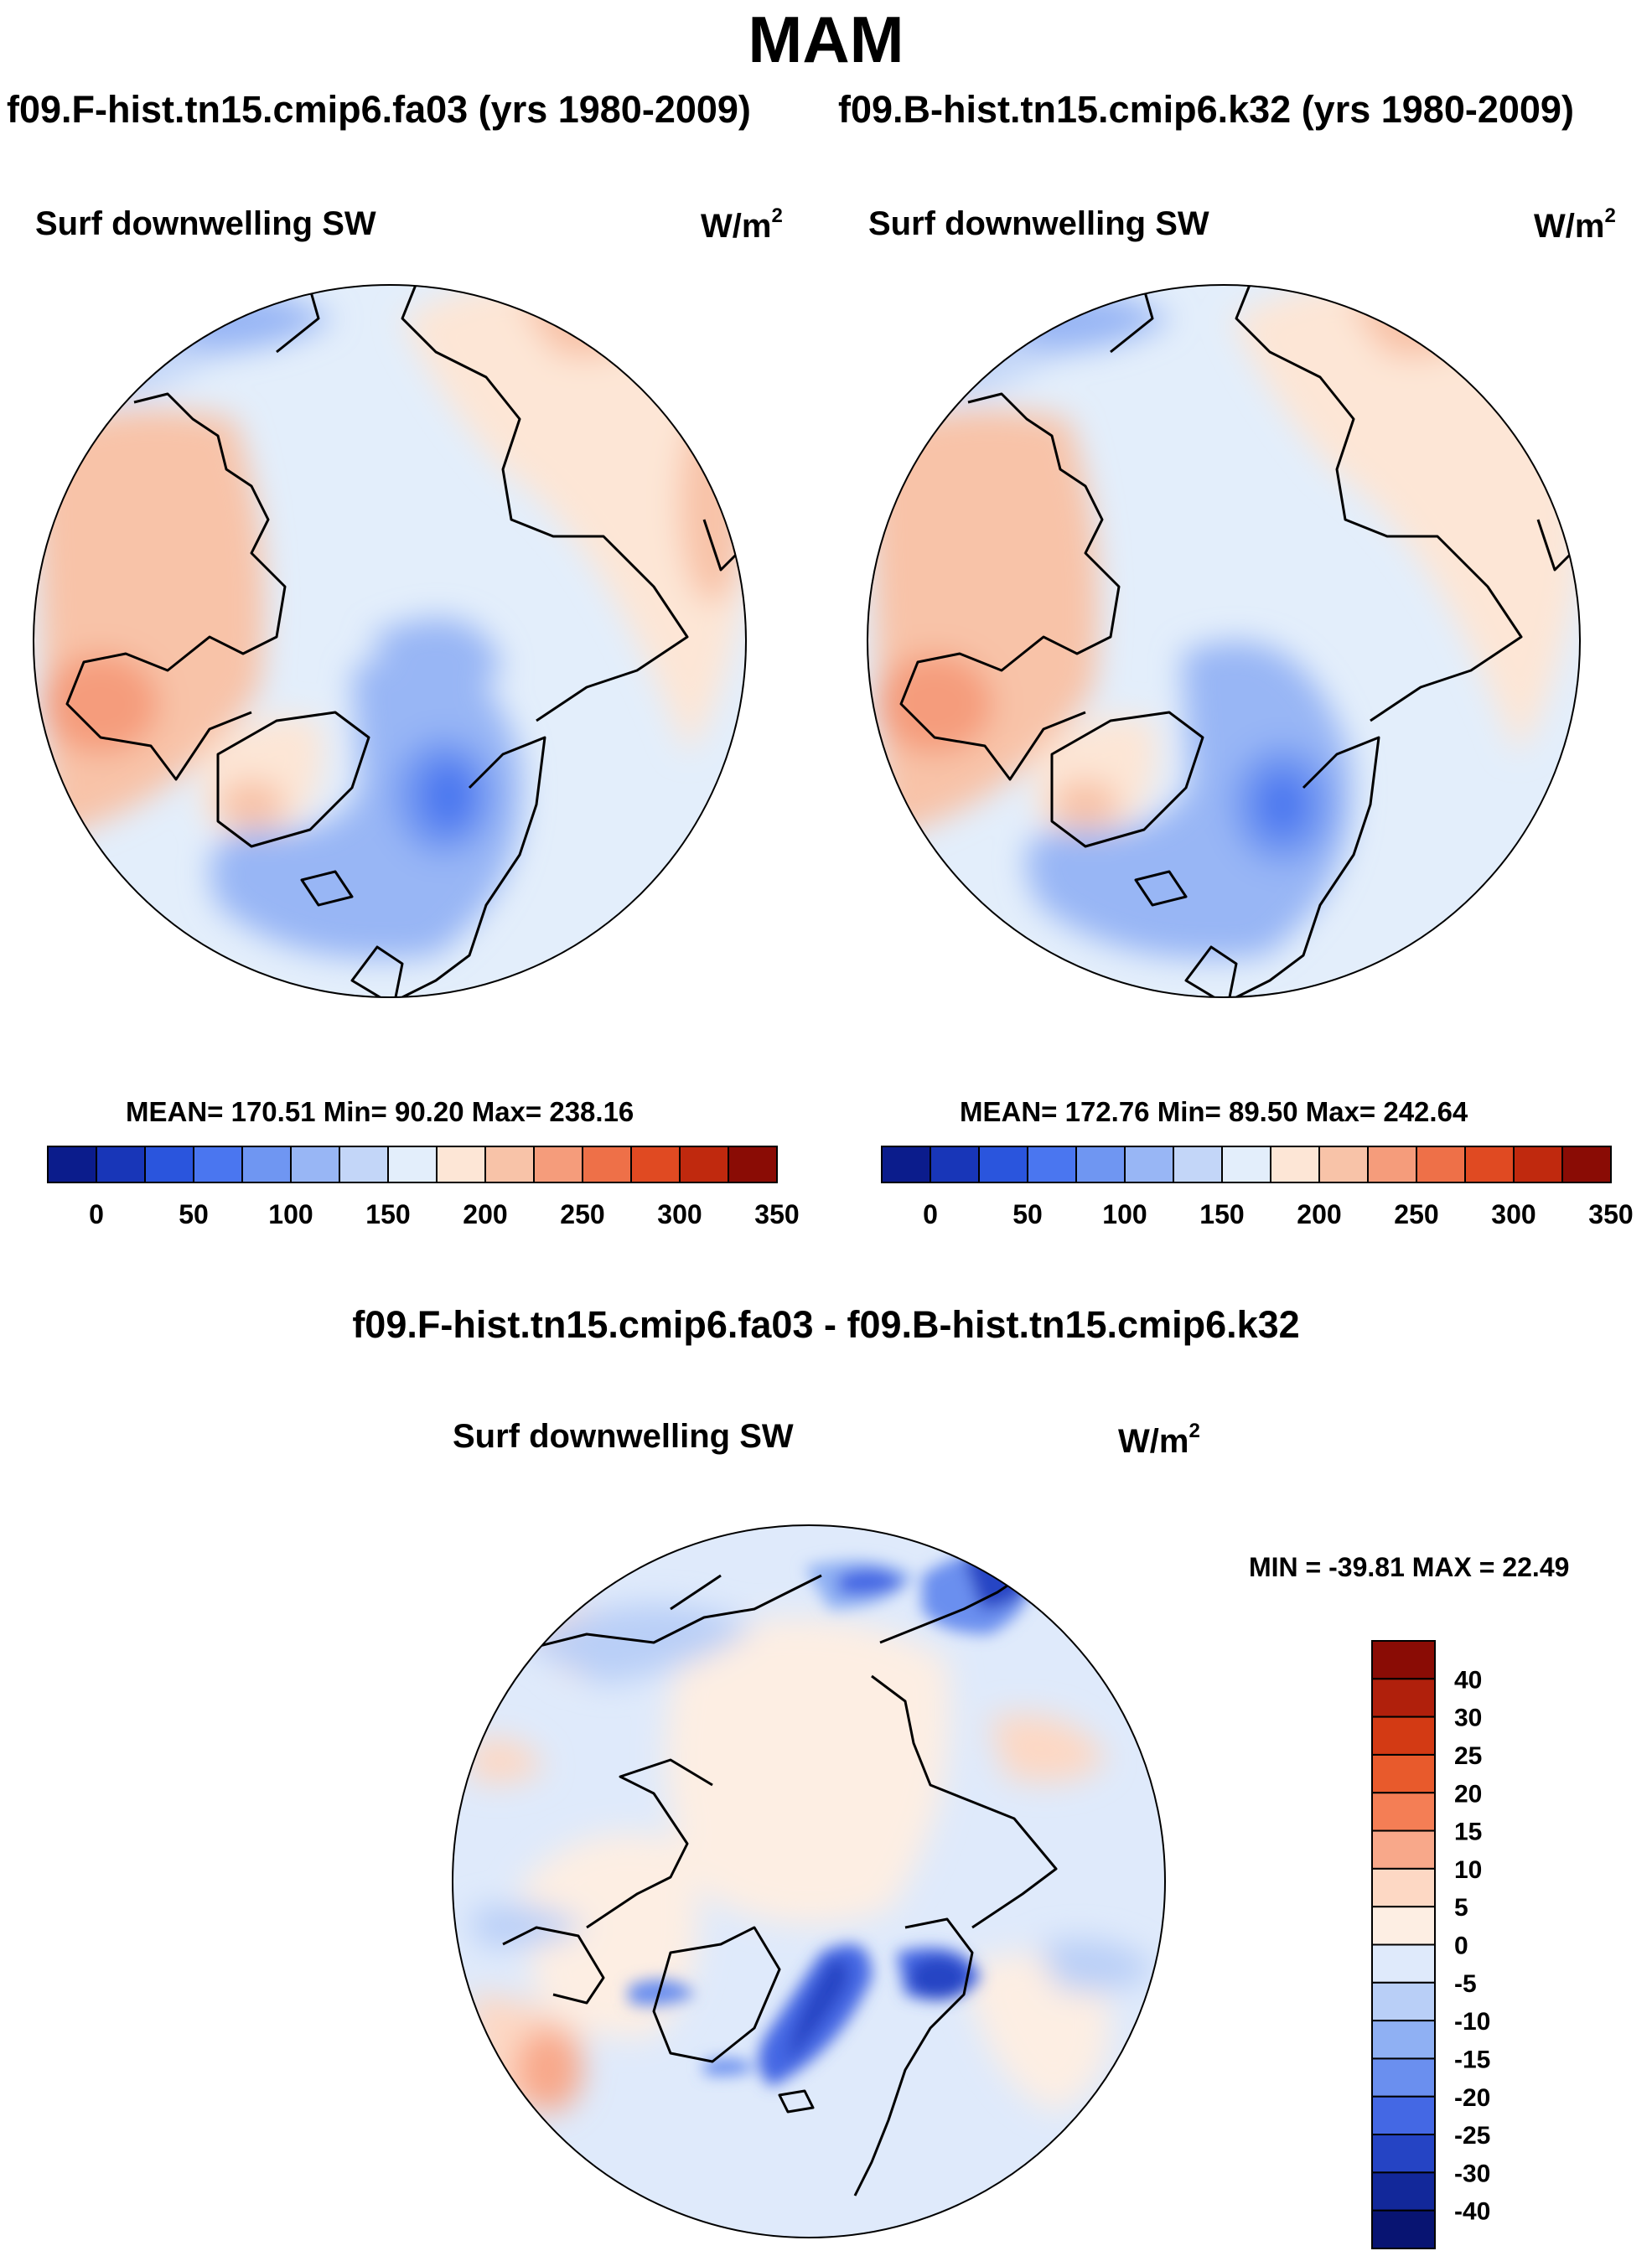 The image size is (1652, 2256). What do you see at coordinates (1468, 1718) in the screenshot?
I see `colorbar-tick-label: 30` at bounding box center [1468, 1718].